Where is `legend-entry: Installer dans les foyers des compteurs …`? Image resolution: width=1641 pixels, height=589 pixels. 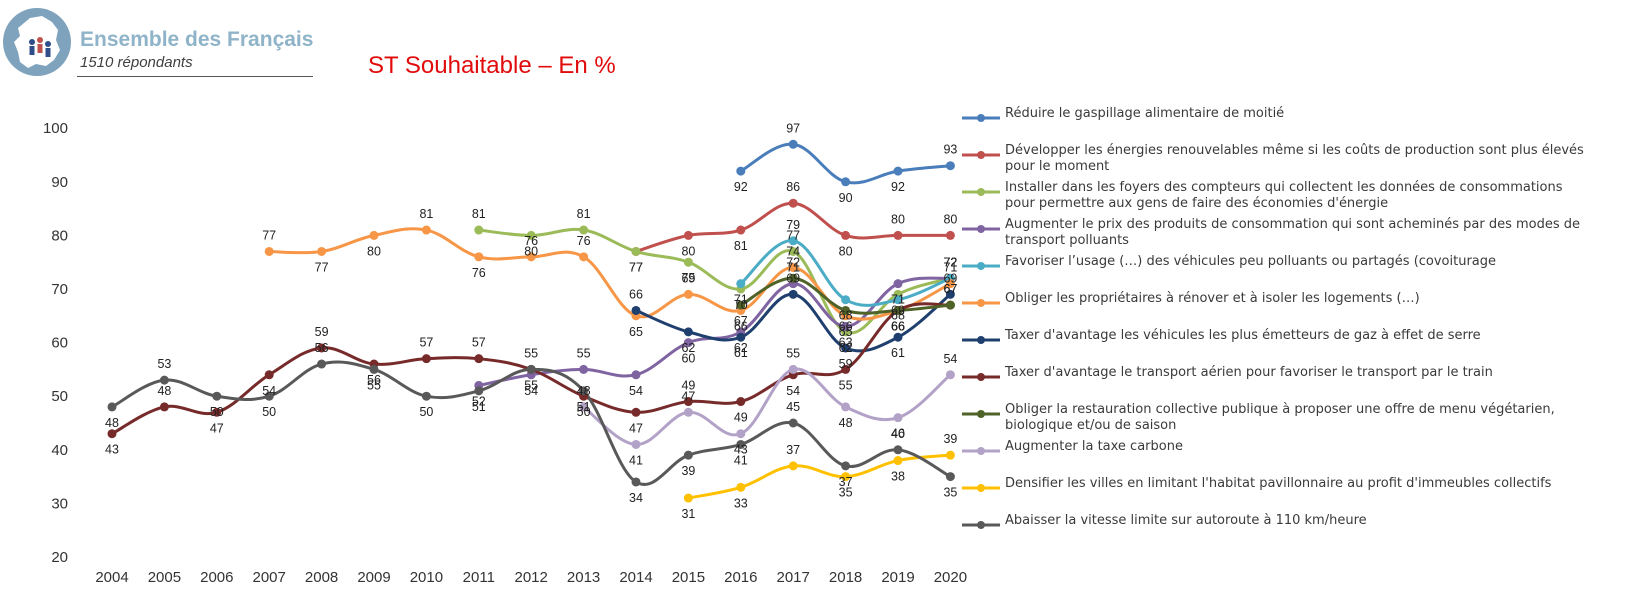
legend-entry: Installer dans les foyers des compteurs … is located at coordinates (1277, 200).